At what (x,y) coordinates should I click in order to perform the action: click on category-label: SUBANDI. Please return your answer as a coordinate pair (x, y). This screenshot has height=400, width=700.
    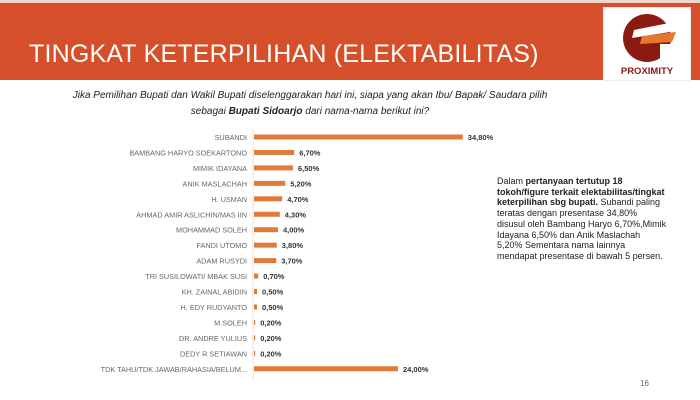
    Looking at the image, I should click on (231, 137).